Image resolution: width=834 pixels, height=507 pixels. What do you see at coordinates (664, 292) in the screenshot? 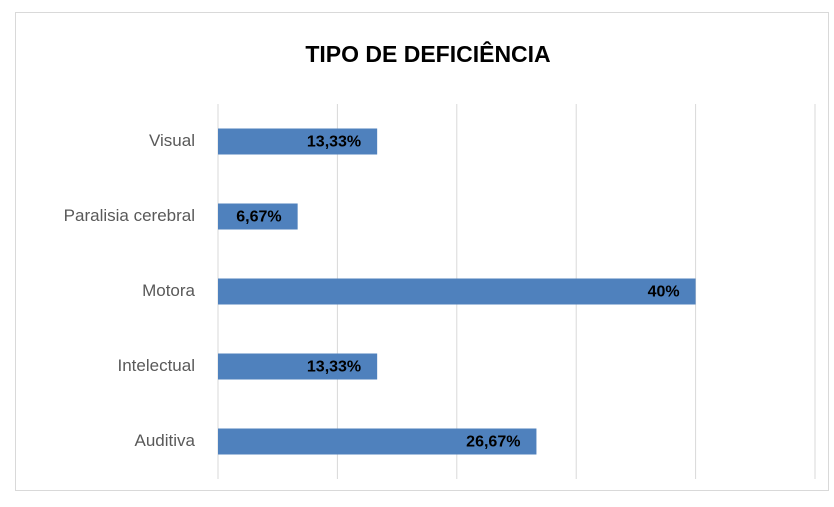
I see `data-label: 40%` at bounding box center [664, 292].